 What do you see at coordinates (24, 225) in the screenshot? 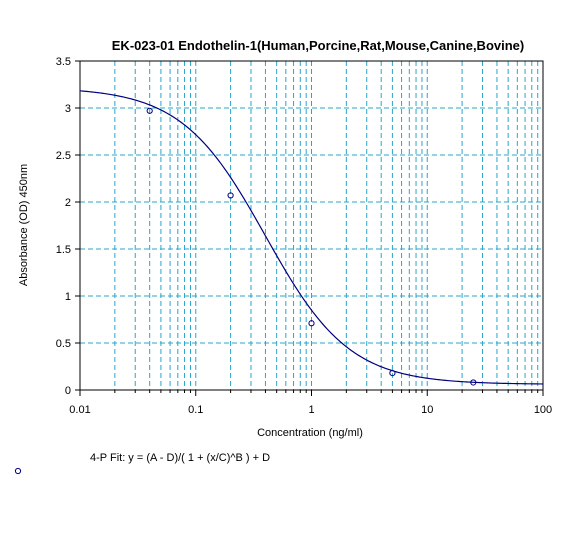
I see `y-axis-label: Absorbance (OD) 450nm` at bounding box center [24, 225].